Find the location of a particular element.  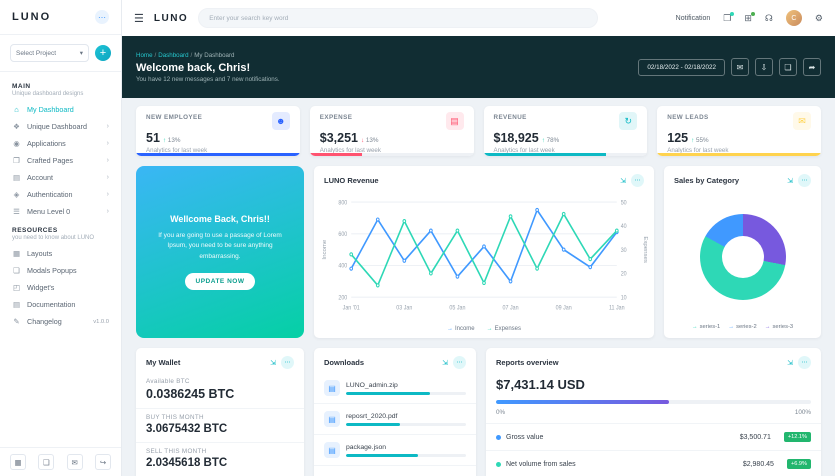

project-select: Select Project ▾ is located at coordinates (49, 53).